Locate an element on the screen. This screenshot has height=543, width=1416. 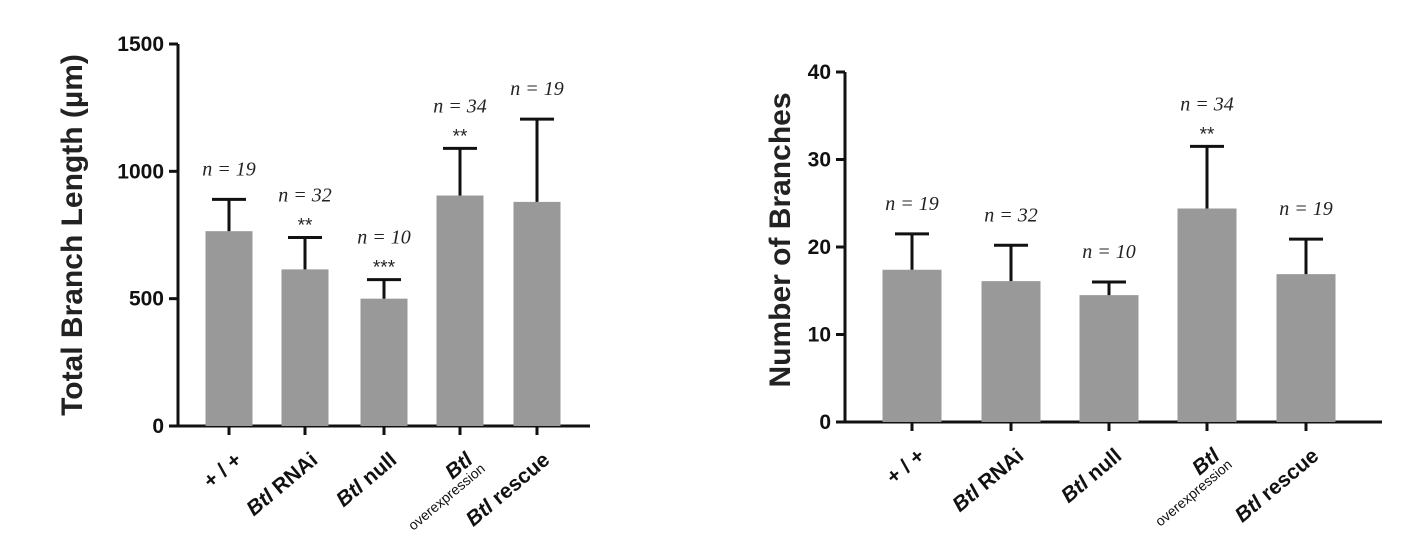
y-tick-label: 10 is located at coordinates (819, 335).